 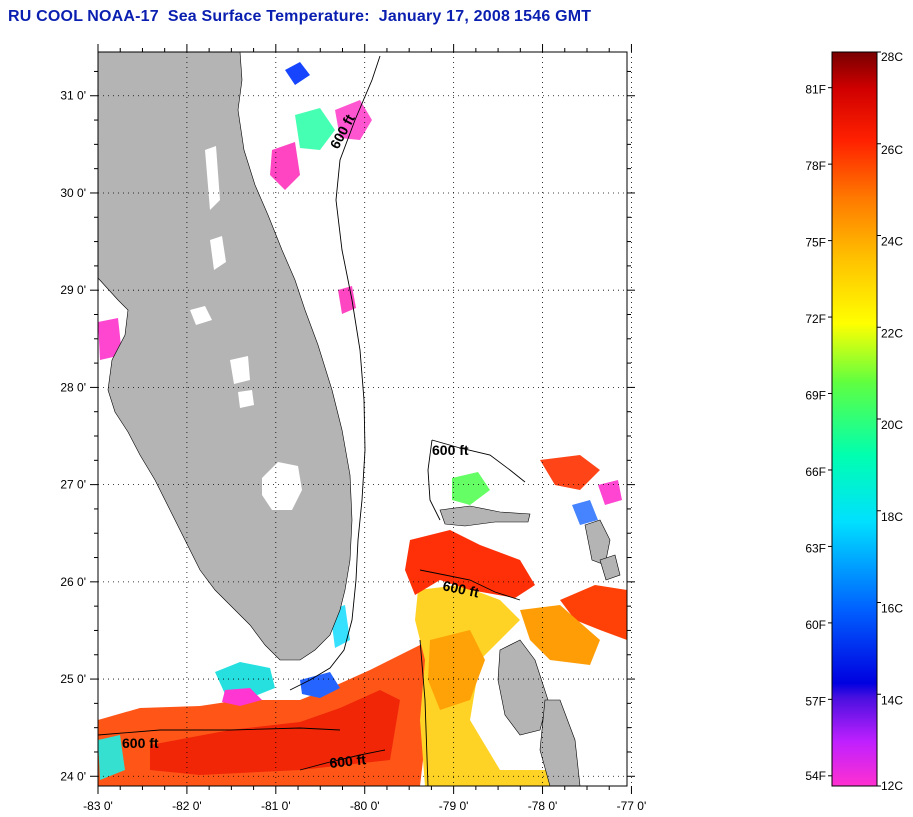 What do you see at coordinates (444, 16) in the screenshot?
I see `title-date: January 17, 2008` at bounding box center [444, 16].